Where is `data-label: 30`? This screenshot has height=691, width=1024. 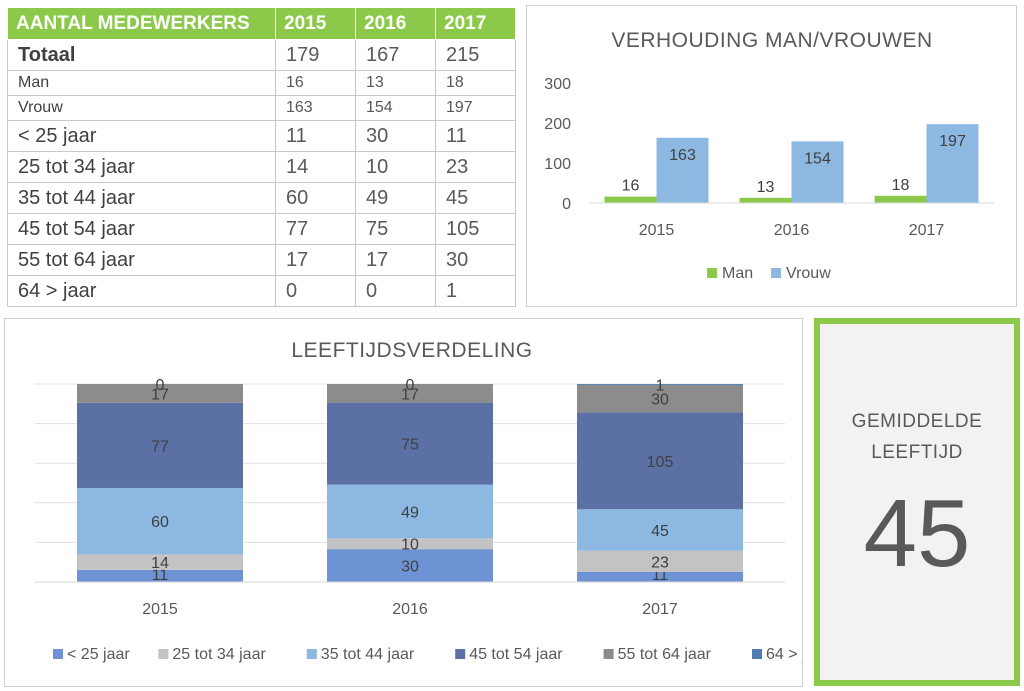 data-label: 30 is located at coordinates (410, 567).